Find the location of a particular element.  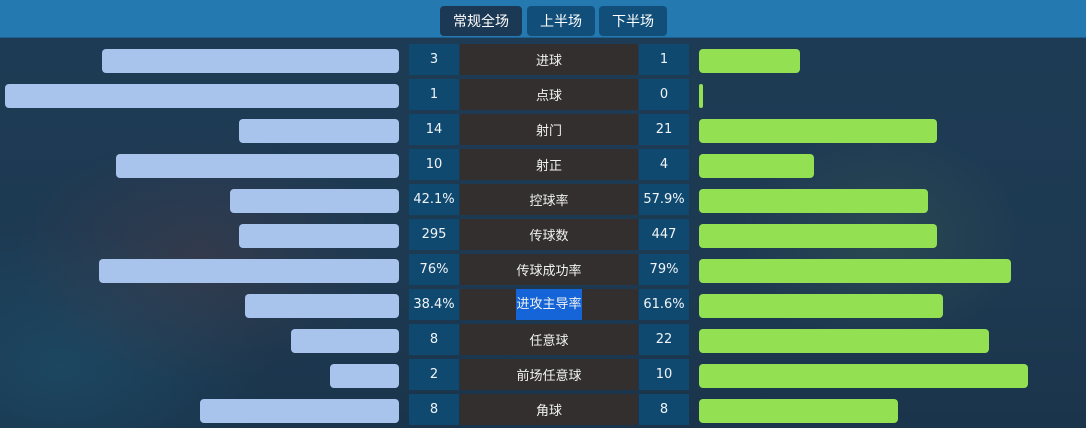

stat-label: 前场任意球 is located at coordinates (549, 376).